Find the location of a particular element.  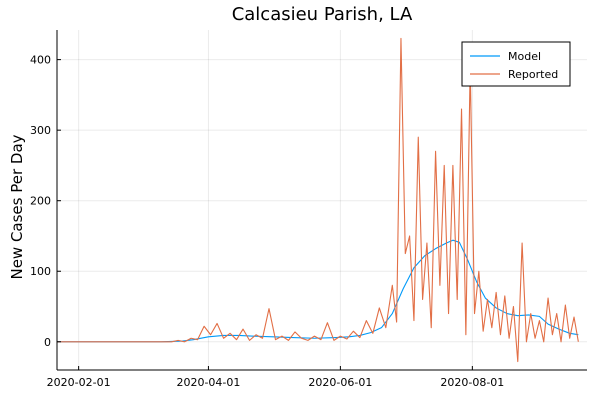

legend: Model Reported is located at coordinates (516, 64).